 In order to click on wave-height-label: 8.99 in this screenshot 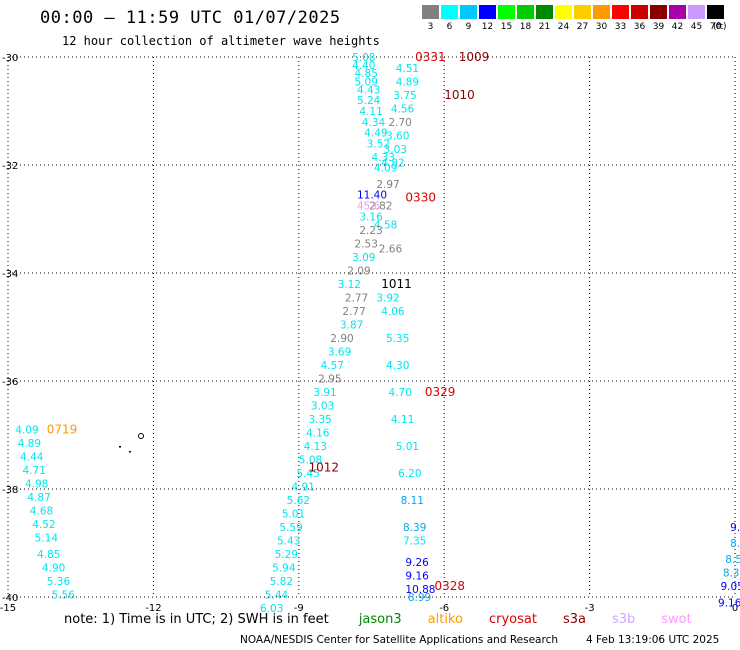, I will do `click(419, 598)`.